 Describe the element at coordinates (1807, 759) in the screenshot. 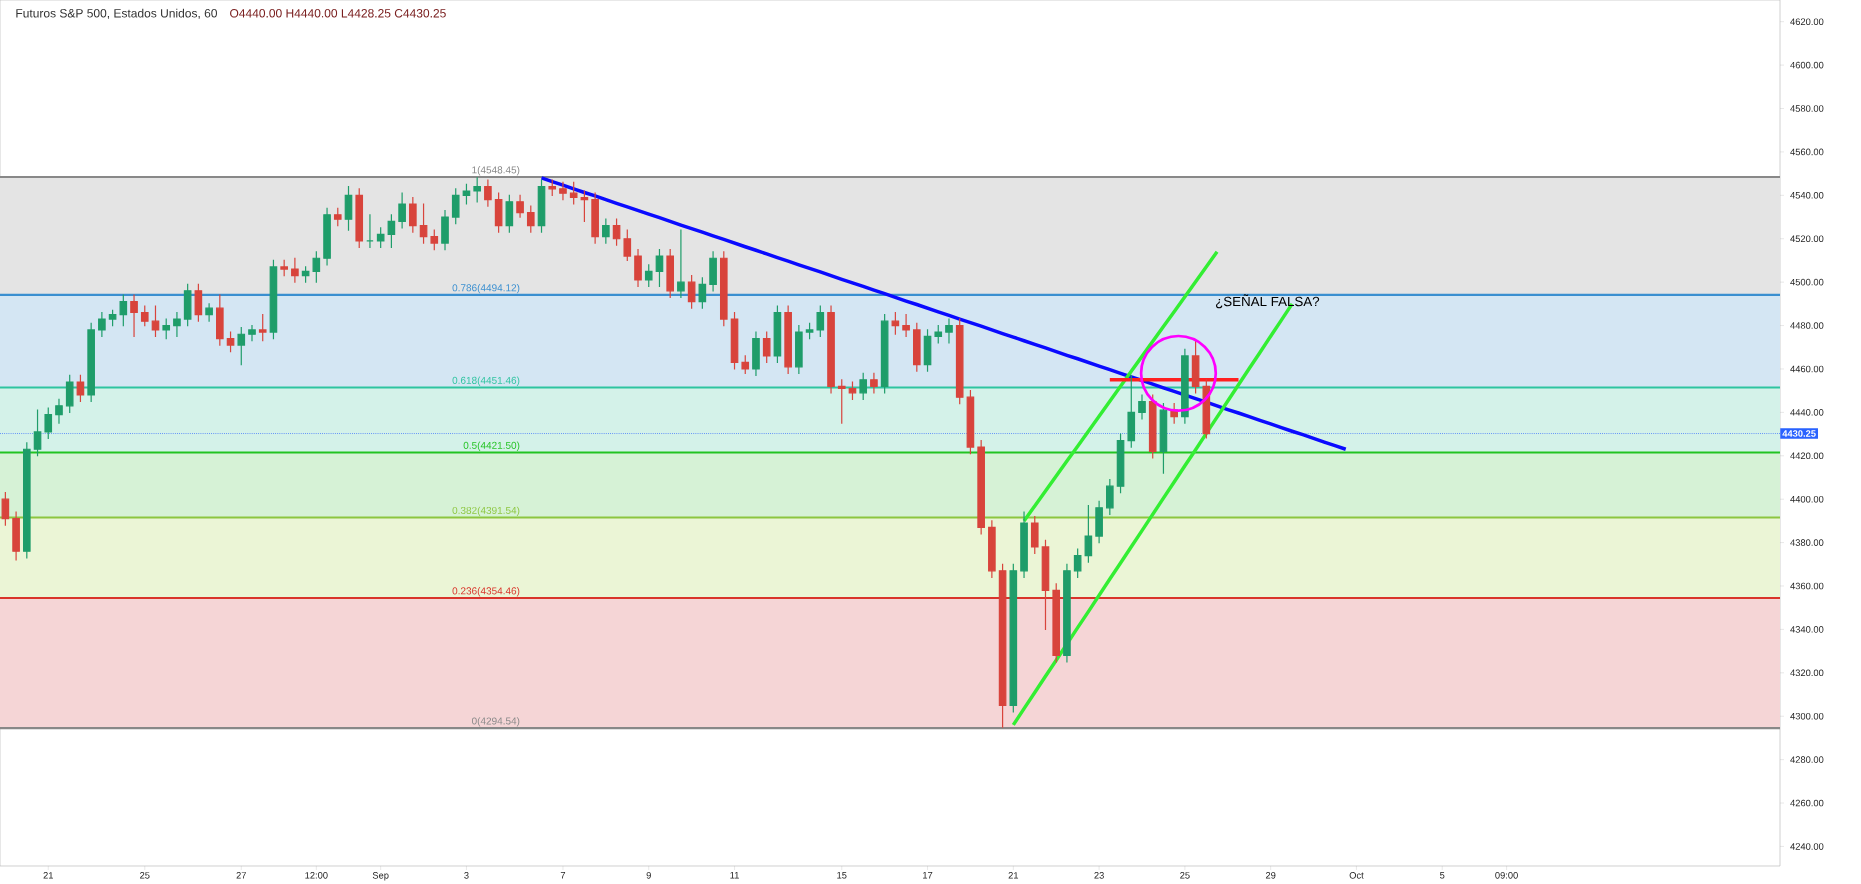

I see `y-tick-label: 4280.00` at that location.